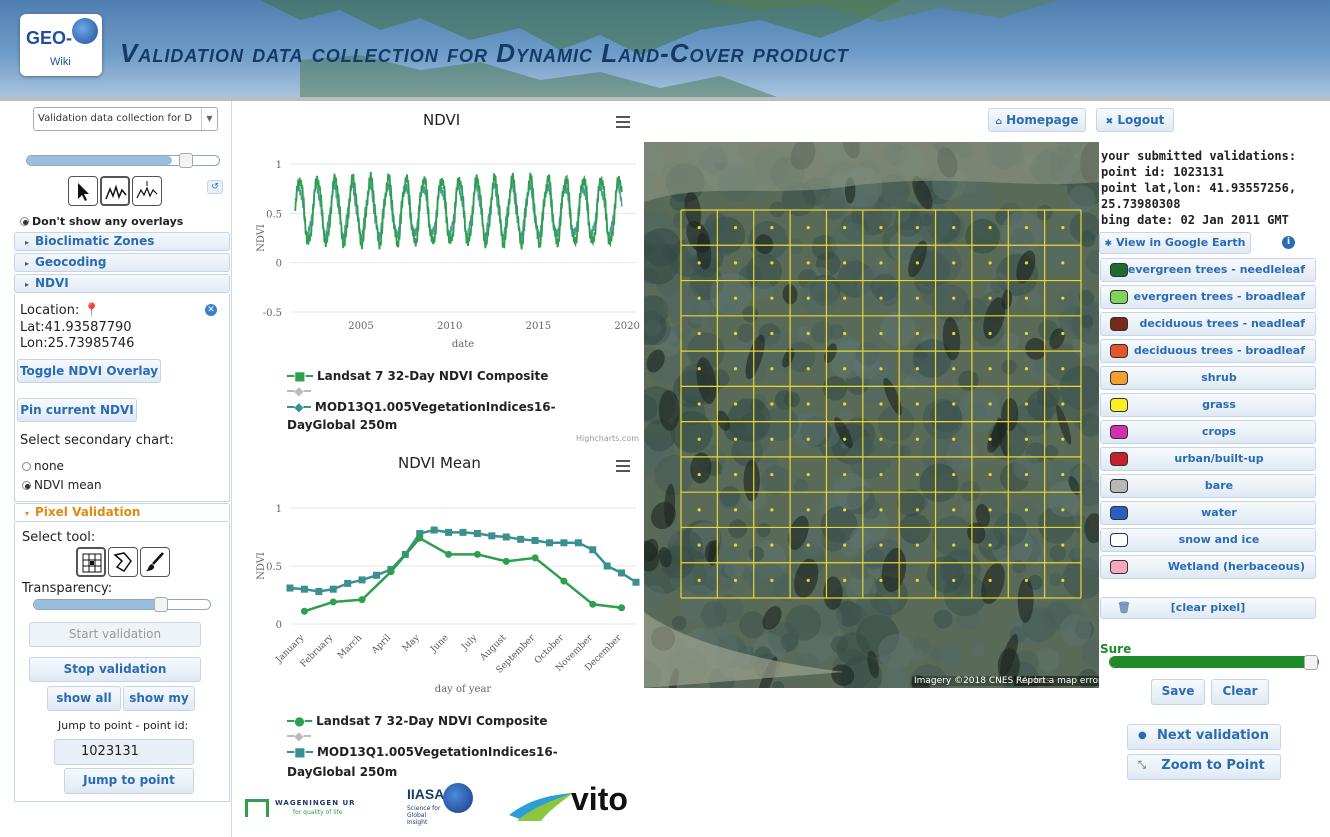  I want to click on land-cover-class-button: deciduous trees - neadleaf, so click(1208, 324).